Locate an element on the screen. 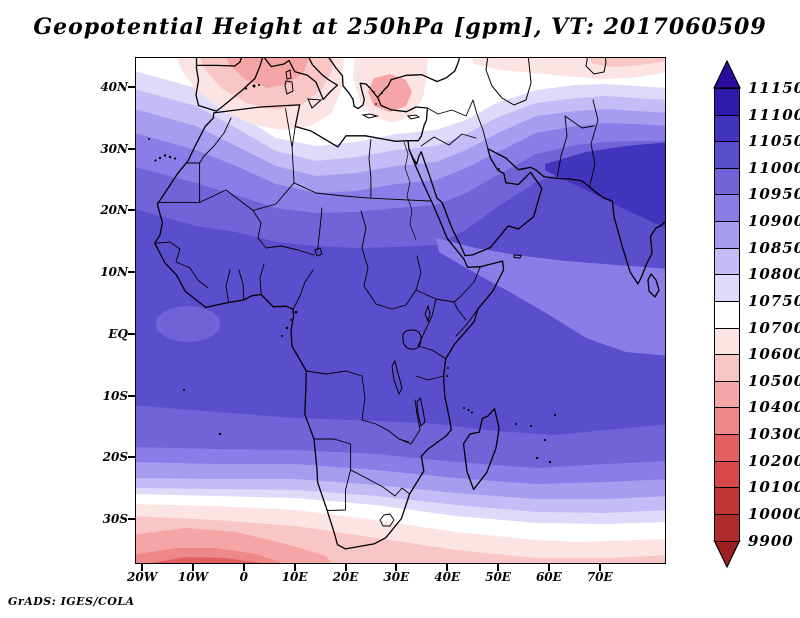 The height and width of the screenshot is (618, 800). colorbar-label-10400: 10400 is located at coordinates (774, 407).